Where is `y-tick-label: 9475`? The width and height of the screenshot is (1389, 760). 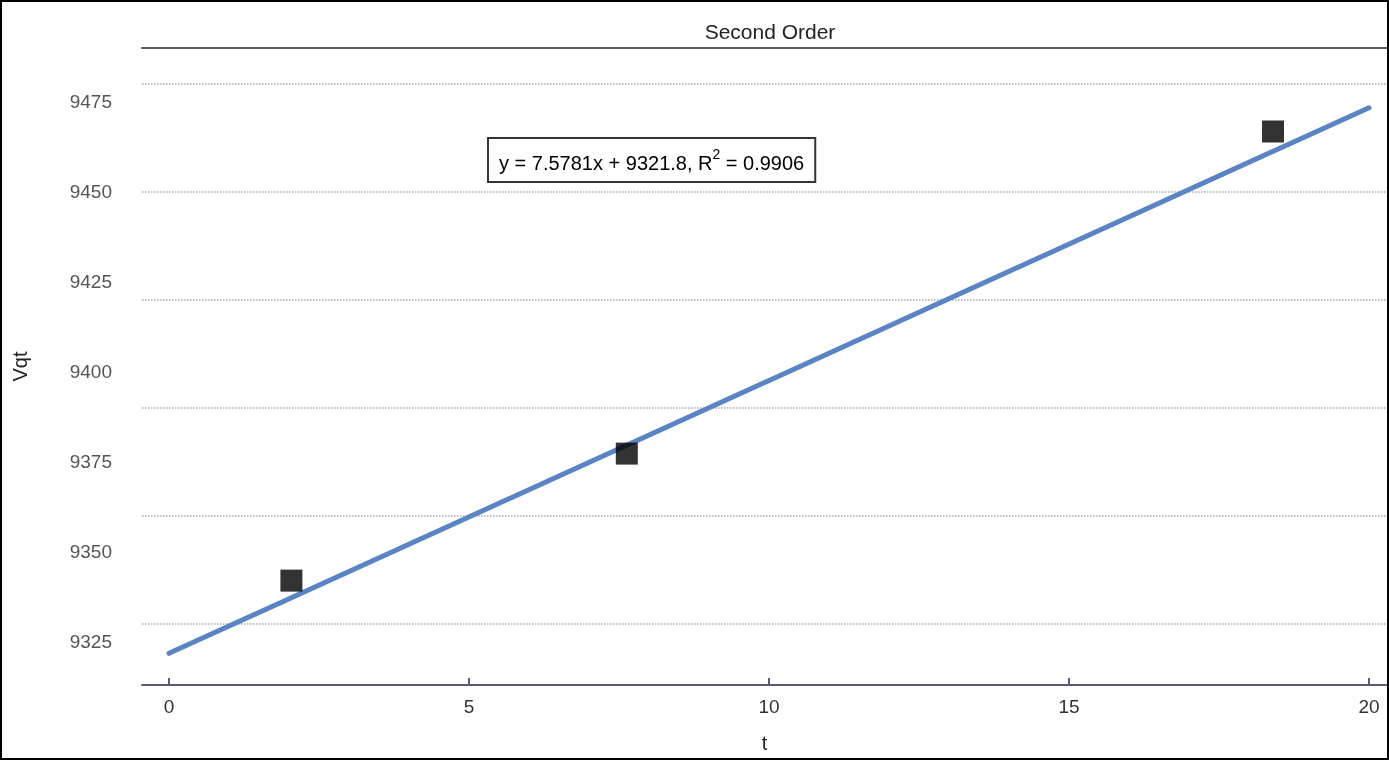
y-tick-label: 9475 is located at coordinates (90, 102).